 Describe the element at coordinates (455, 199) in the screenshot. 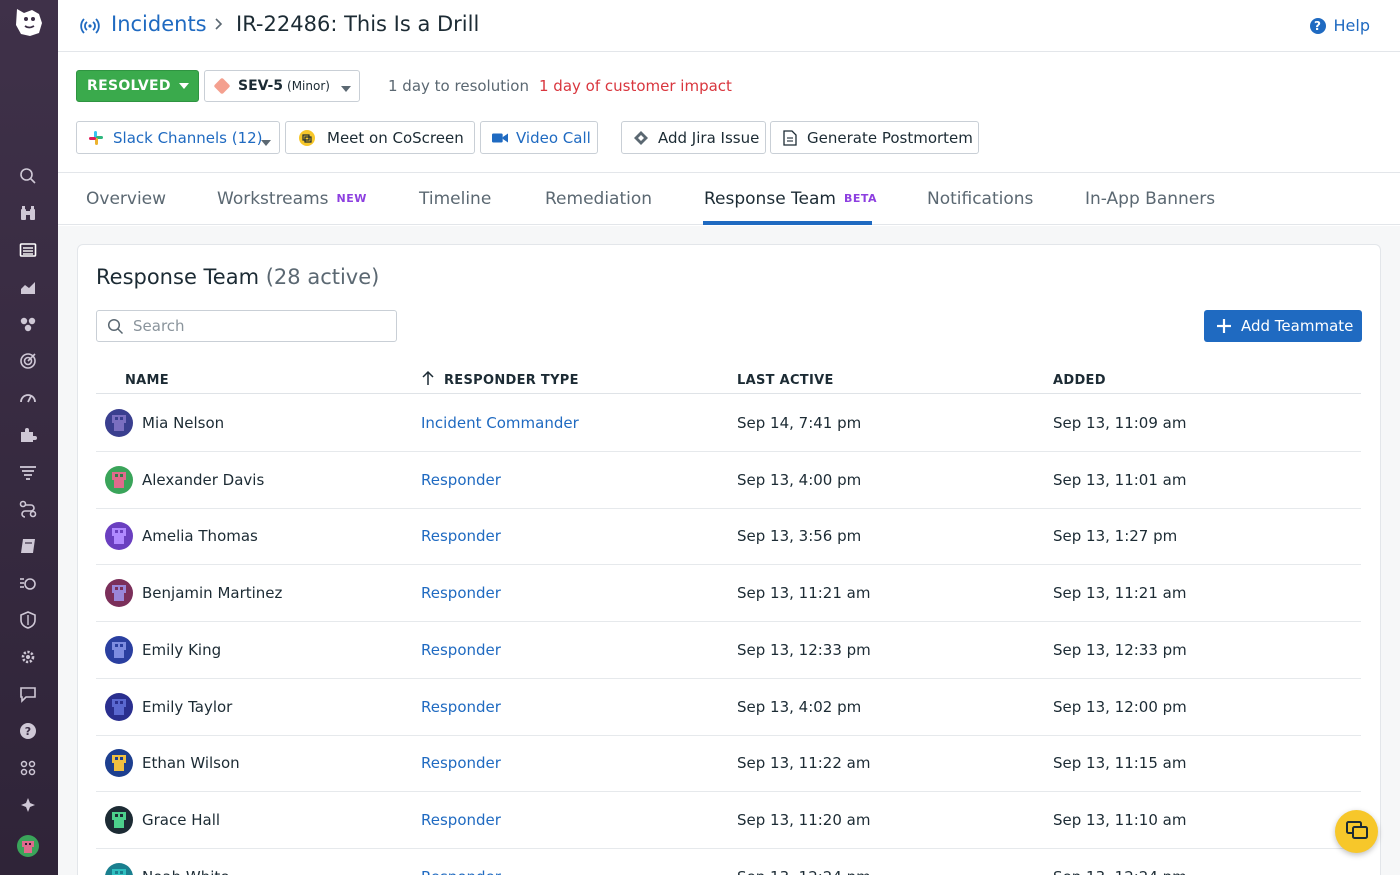

I see `tab-timeline: Timeline` at that location.